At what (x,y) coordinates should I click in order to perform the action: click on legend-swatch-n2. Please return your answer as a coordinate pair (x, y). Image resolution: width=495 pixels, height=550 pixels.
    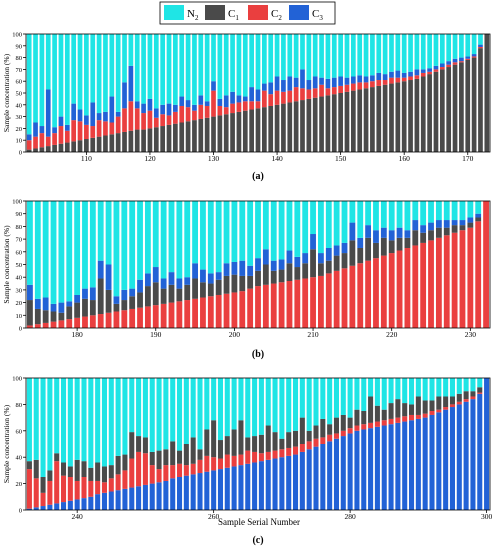
    Looking at the image, I should click on (174, 12).